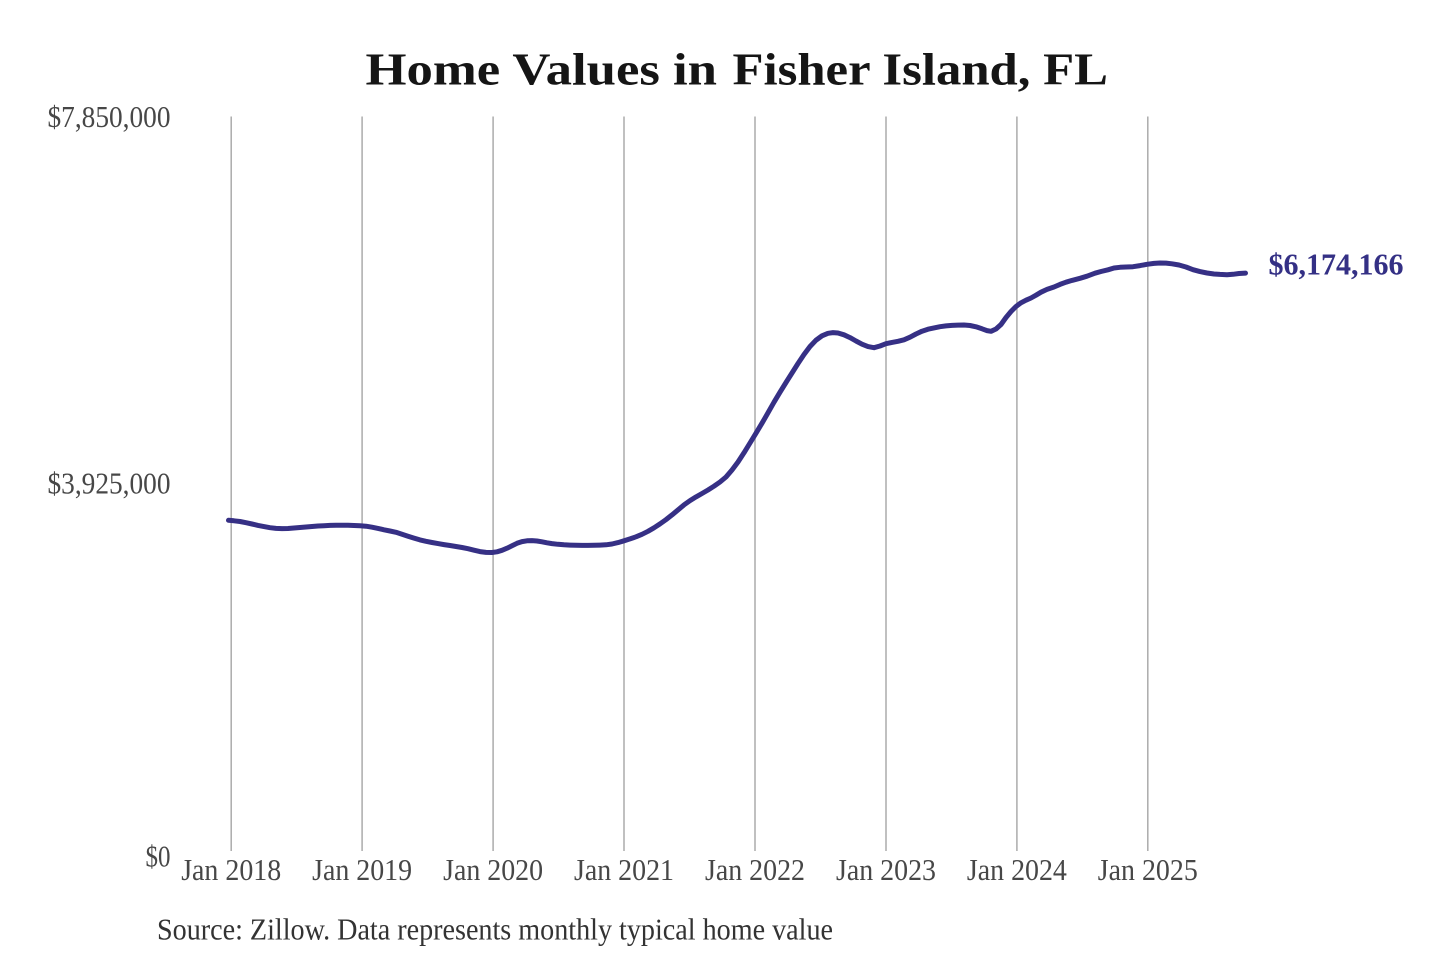 The image size is (1440, 960). What do you see at coordinates (231, 869) in the screenshot?
I see `svg-text: Jan 2018` at bounding box center [231, 869].